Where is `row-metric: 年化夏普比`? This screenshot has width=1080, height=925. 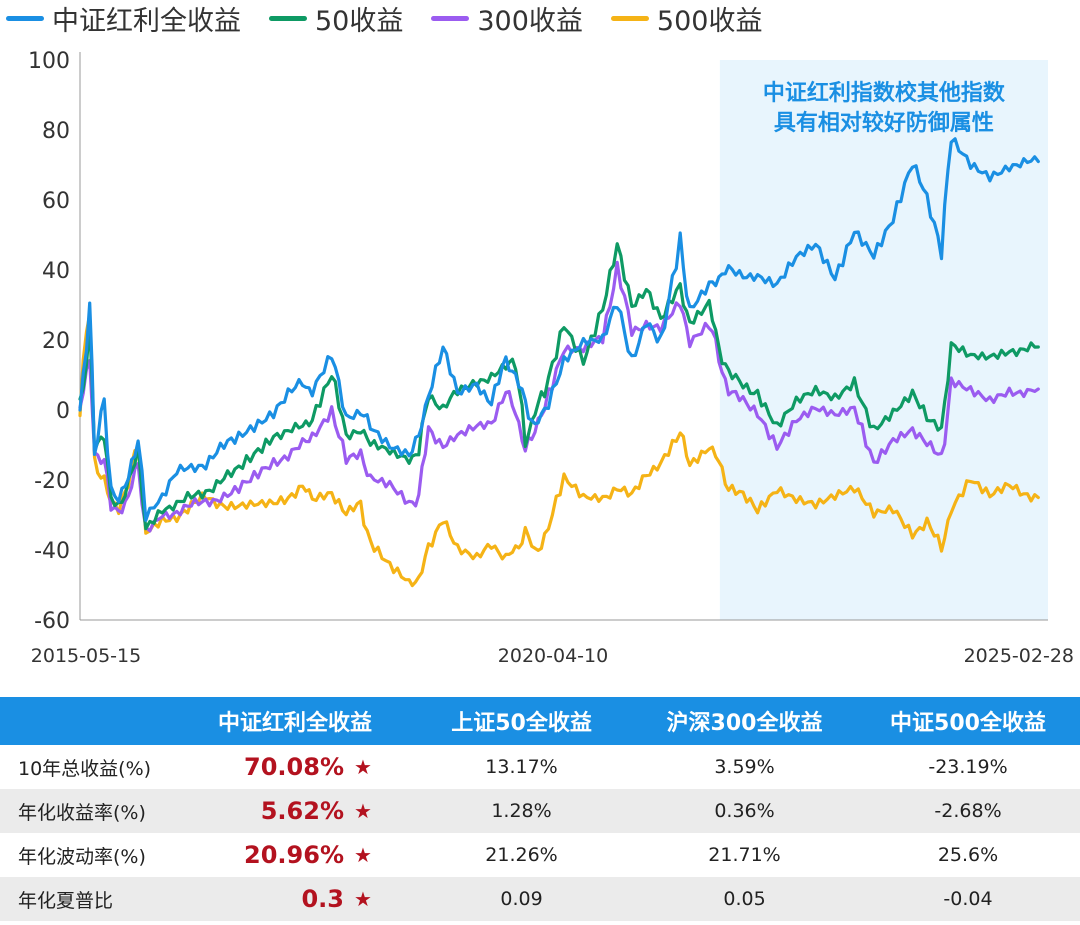 row-metric: 年化夏普比 is located at coordinates (90, 899).